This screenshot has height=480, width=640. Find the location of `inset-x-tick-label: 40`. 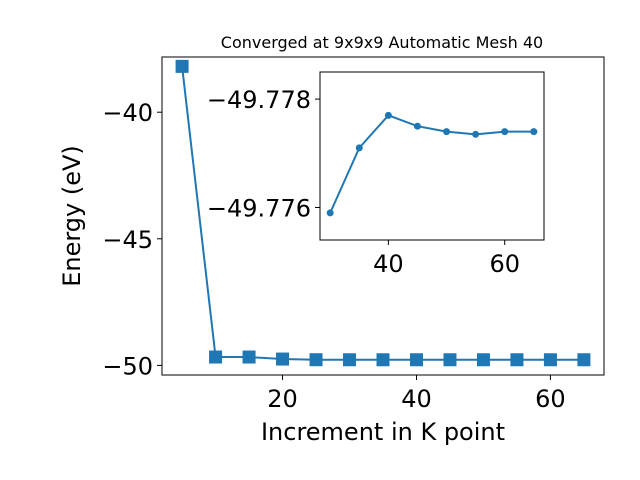

inset-x-tick-label: 40 is located at coordinates (388, 264).